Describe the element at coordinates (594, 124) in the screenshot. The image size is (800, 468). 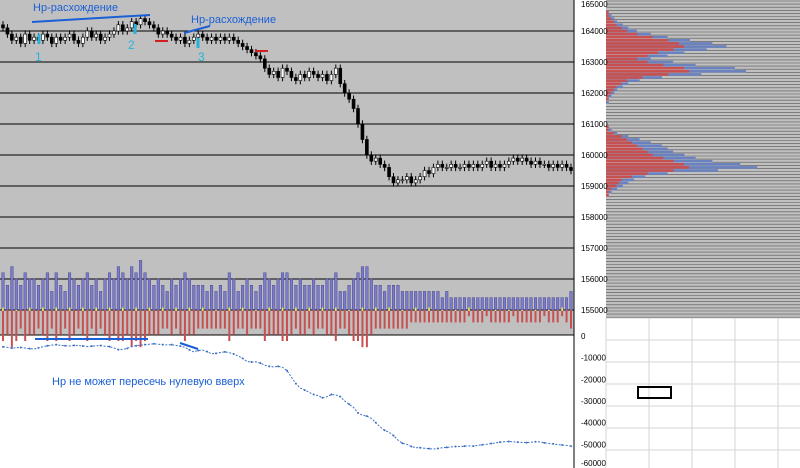
I see `price-tick-label: 161000` at that location.